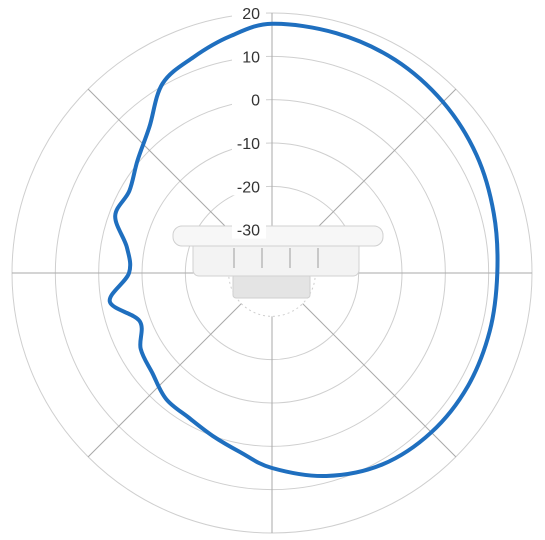 This screenshot has width=545, height=540. I want to click on radial-tick-label: 0, so click(255, 101).